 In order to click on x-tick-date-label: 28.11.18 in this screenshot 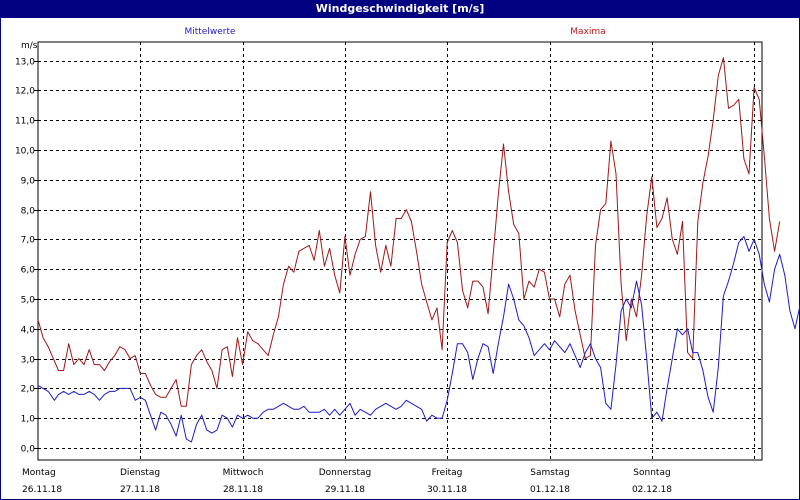, I will do `click(243, 490)`.